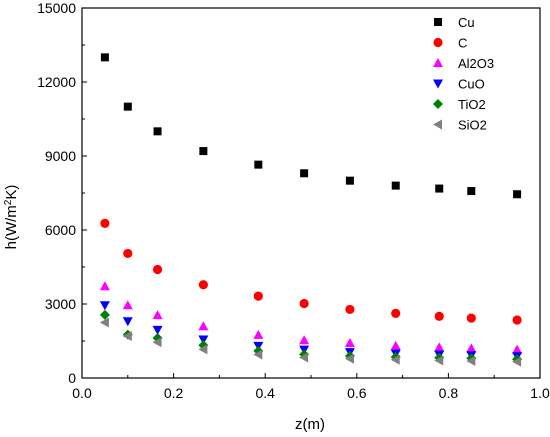  I want to click on legend-item: Al2O3, so click(463, 63).